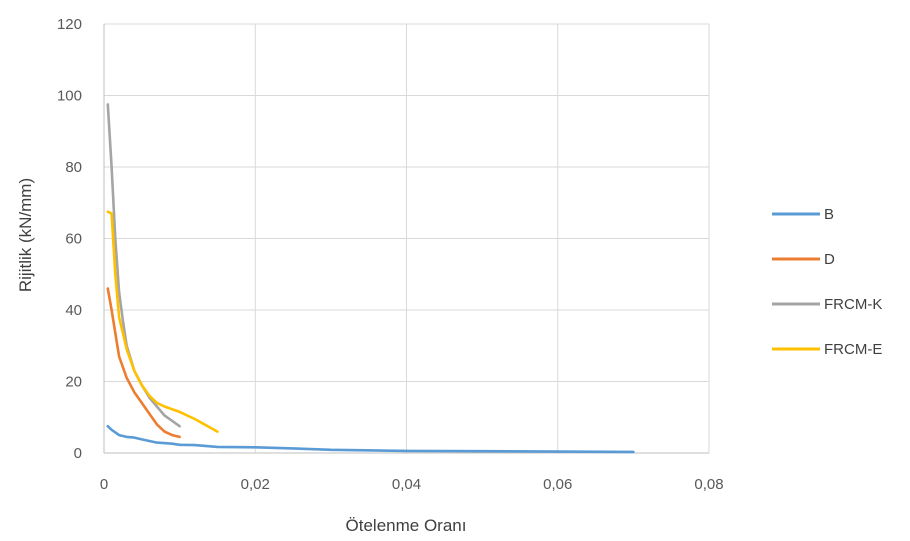  I want to click on legend-label-b: B, so click(829, 214).